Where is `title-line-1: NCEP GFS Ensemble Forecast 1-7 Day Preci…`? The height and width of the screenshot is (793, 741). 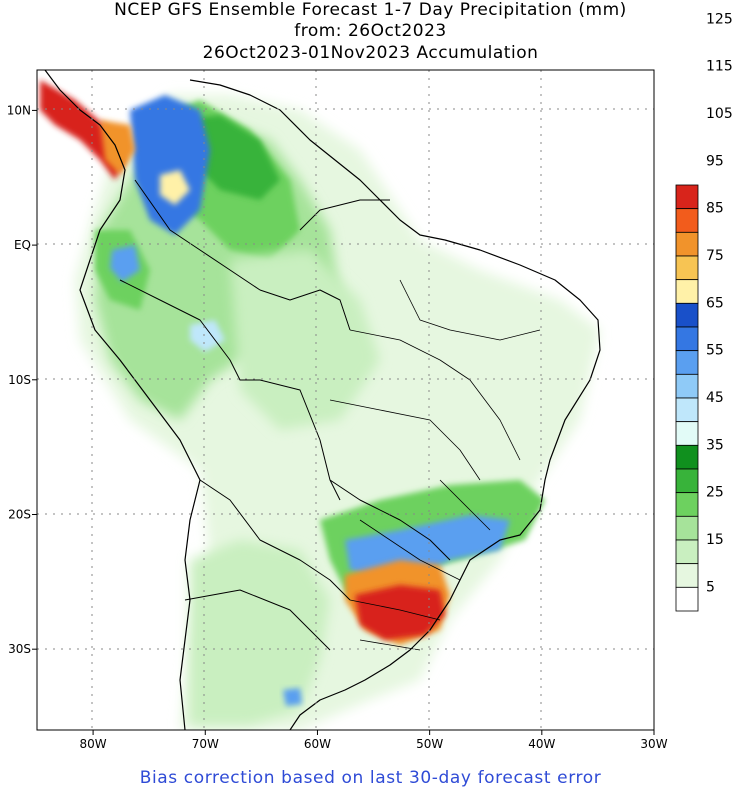 title-line-1: NCEP GFS Ensemble Forecast 1-7 Day Preci… is located at coordinates (370, 10).